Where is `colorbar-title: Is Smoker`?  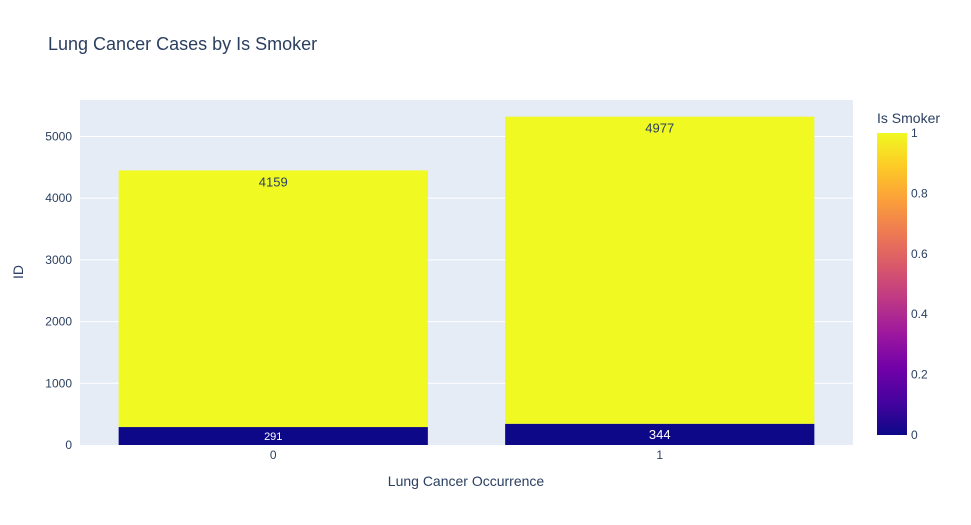 colorbar-title: Is Smoker is located at coordinates (908, 118).